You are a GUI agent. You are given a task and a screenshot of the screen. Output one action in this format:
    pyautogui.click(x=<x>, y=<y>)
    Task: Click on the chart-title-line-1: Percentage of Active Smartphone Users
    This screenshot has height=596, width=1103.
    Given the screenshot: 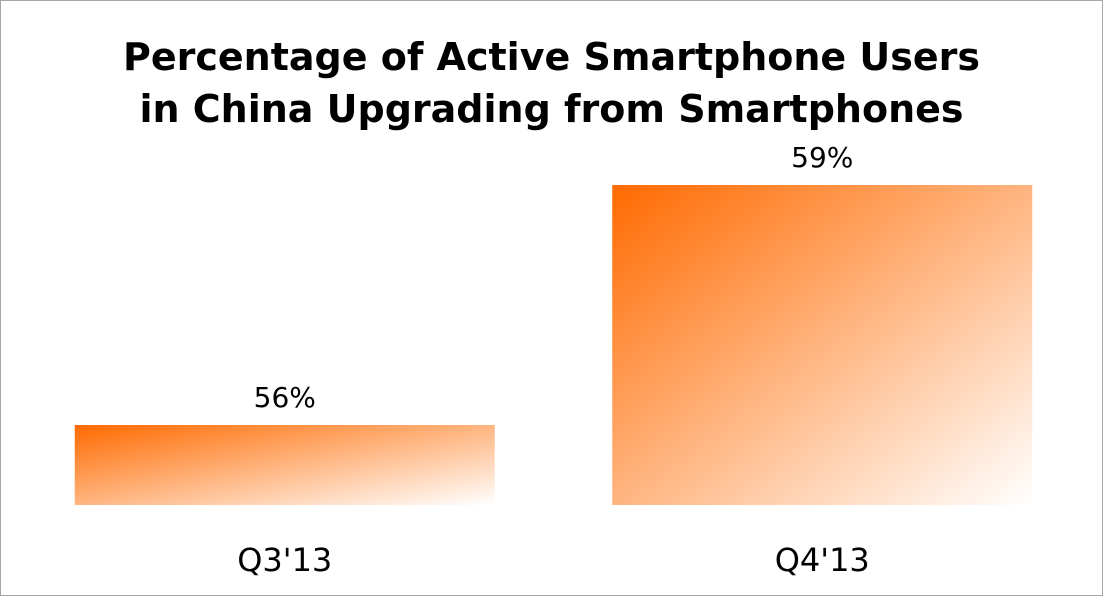 What is the action you would take?
    pyautogui.click(x=551, y=57)
    